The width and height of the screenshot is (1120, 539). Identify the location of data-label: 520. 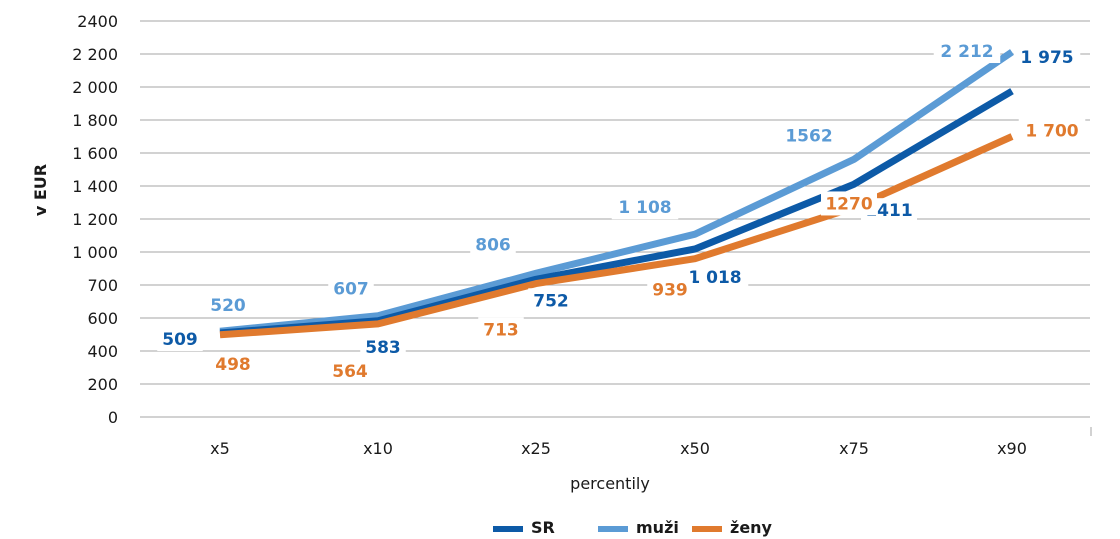
(228, 306).